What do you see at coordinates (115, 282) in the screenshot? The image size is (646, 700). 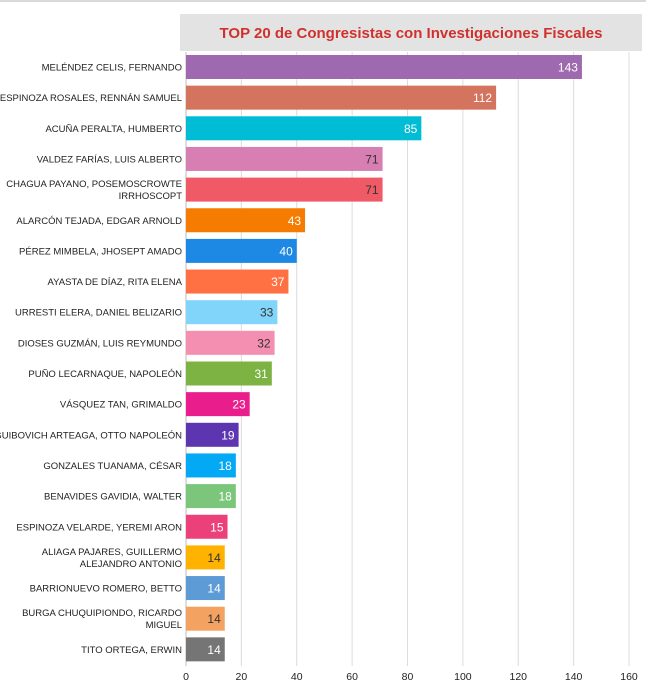 I see `category-label: AYASTA DE DÍAZ, RITA ELENA` at bounding box center [115, 282].